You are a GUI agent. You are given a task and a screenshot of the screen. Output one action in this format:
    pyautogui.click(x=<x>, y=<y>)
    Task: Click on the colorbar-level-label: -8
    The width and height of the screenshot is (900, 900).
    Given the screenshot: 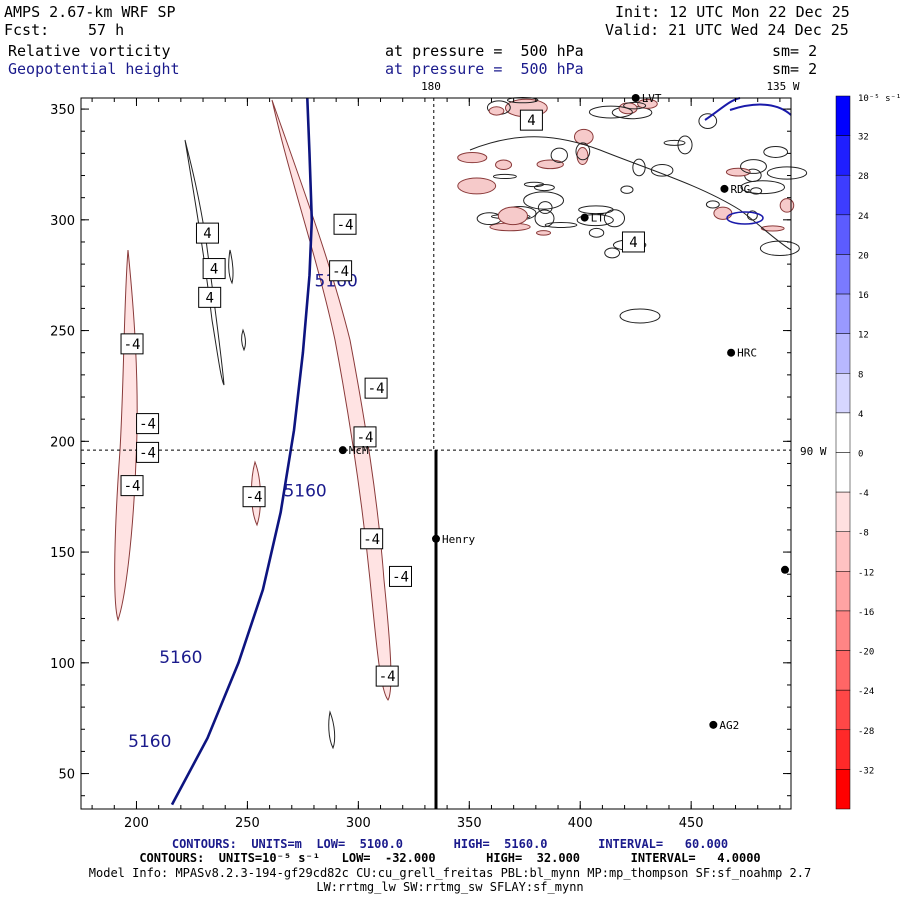 What is the action you would take?
    pyautogui.click(x=863, y=534)
    